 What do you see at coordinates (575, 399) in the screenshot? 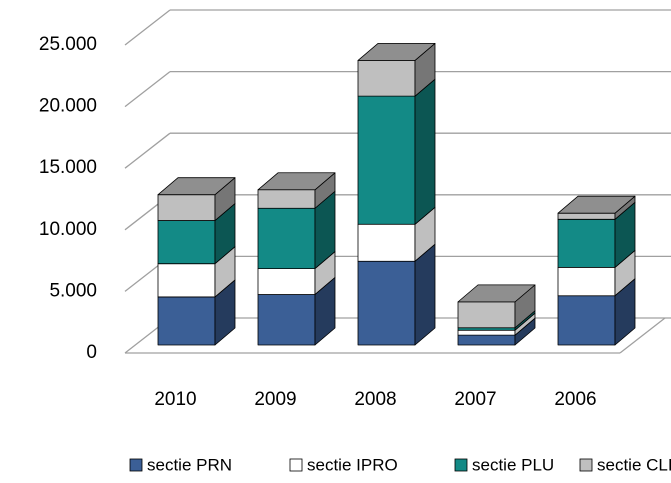
I see `x-tick-label: 2006` at bounding box center [575, 399].